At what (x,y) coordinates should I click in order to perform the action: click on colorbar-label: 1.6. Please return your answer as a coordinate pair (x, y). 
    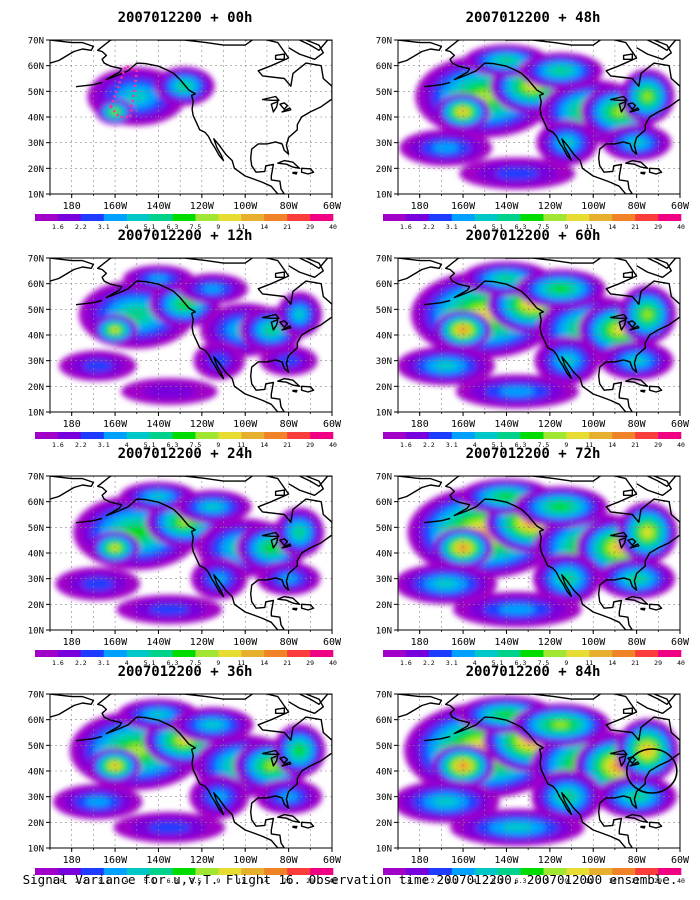
    Looking at the image, I should click on (406, 880).